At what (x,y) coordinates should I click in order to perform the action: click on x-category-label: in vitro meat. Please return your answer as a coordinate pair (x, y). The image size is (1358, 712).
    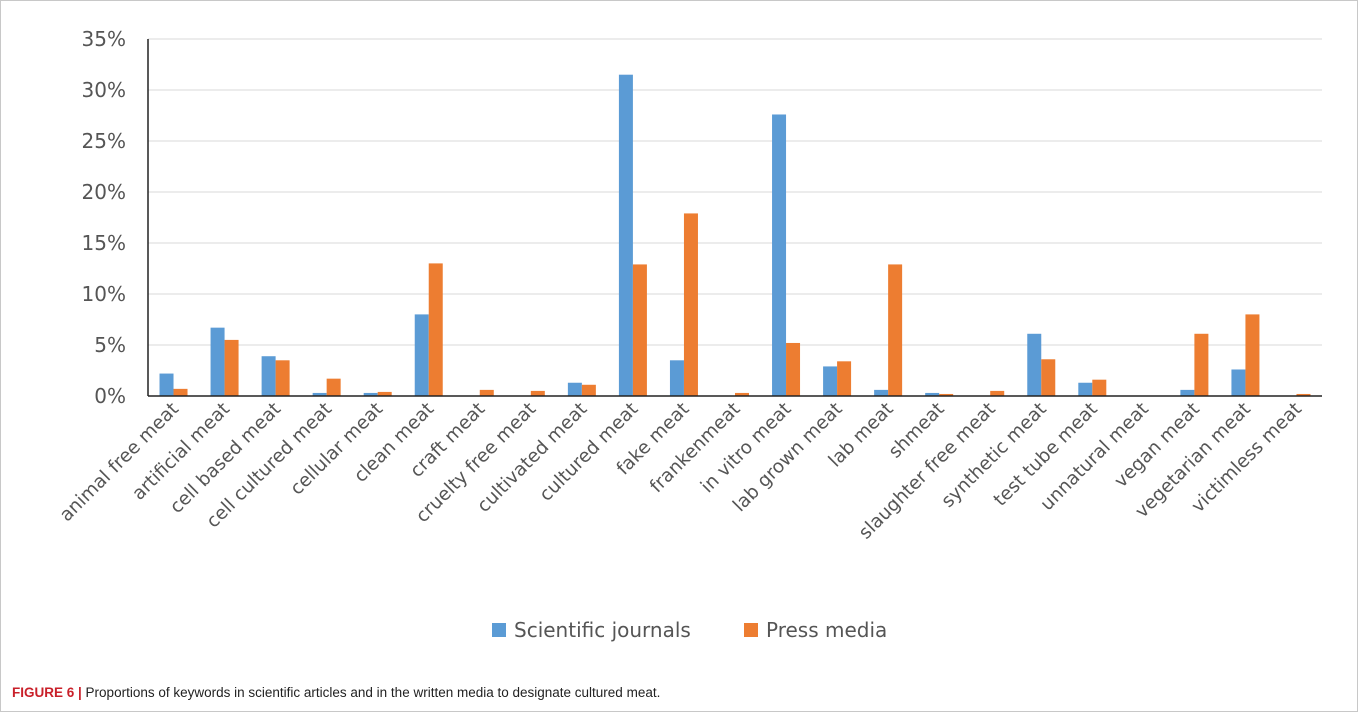
    Looking at the image, I should click on (746, 448).